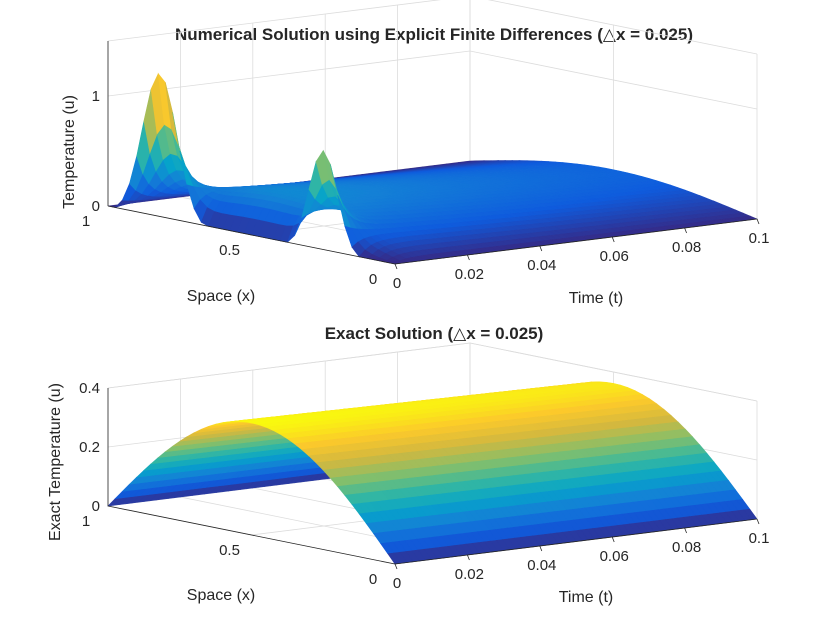 This screenshot has width=840, height=630. What do you see at coordinates (96, 96) in the screenshot?
I see `temperature-tick-label: 1` at bounding box center [96, 96].